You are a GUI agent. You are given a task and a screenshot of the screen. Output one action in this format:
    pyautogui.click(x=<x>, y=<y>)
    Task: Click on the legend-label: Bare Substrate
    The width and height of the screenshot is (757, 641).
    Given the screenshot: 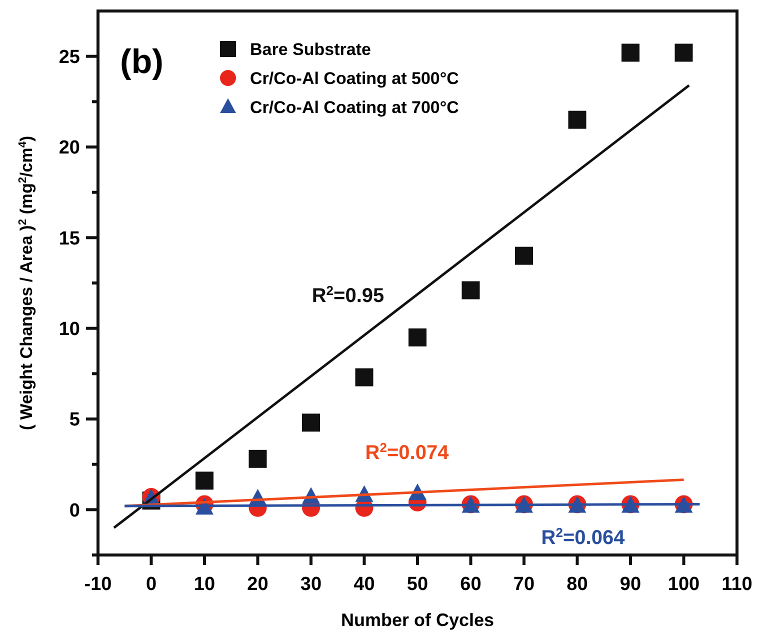 What is the action you would take?
    pyautogui.click(x=310, y=49)
    